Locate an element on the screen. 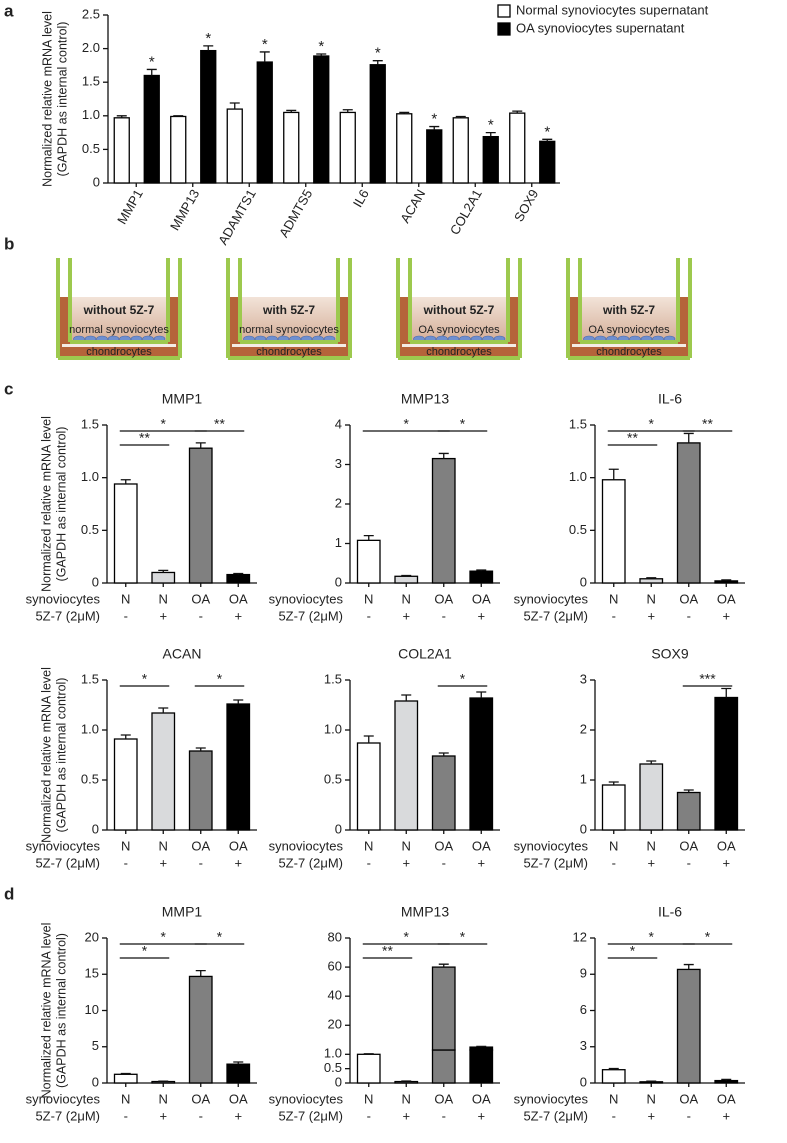 The image size is (787, 1143). panel-label: d is located at coordinates (9, 893).